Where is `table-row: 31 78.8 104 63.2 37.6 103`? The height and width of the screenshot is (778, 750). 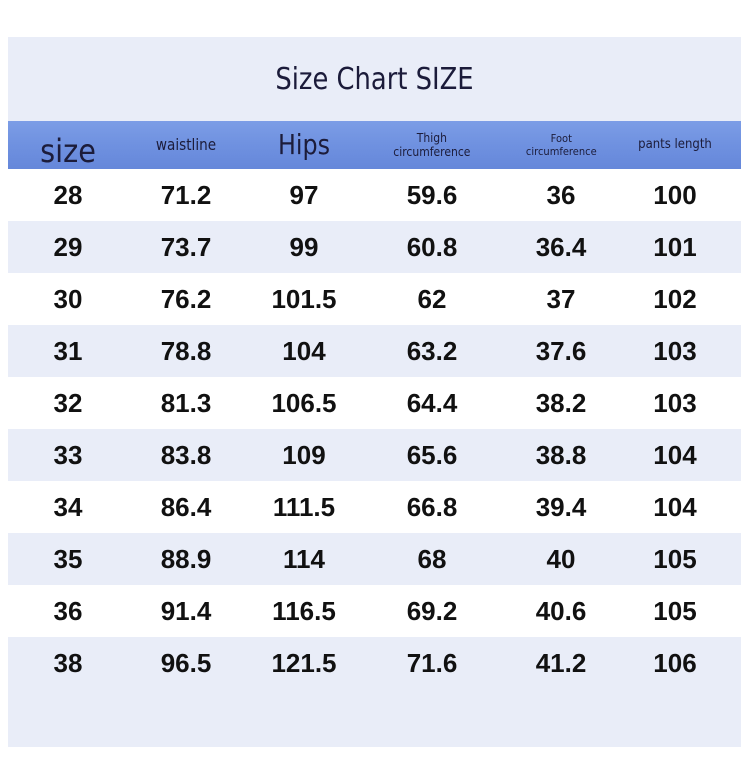 table-row: 31 78.8 104 63.2 37.6 103 is located at coordinates (374, 351).